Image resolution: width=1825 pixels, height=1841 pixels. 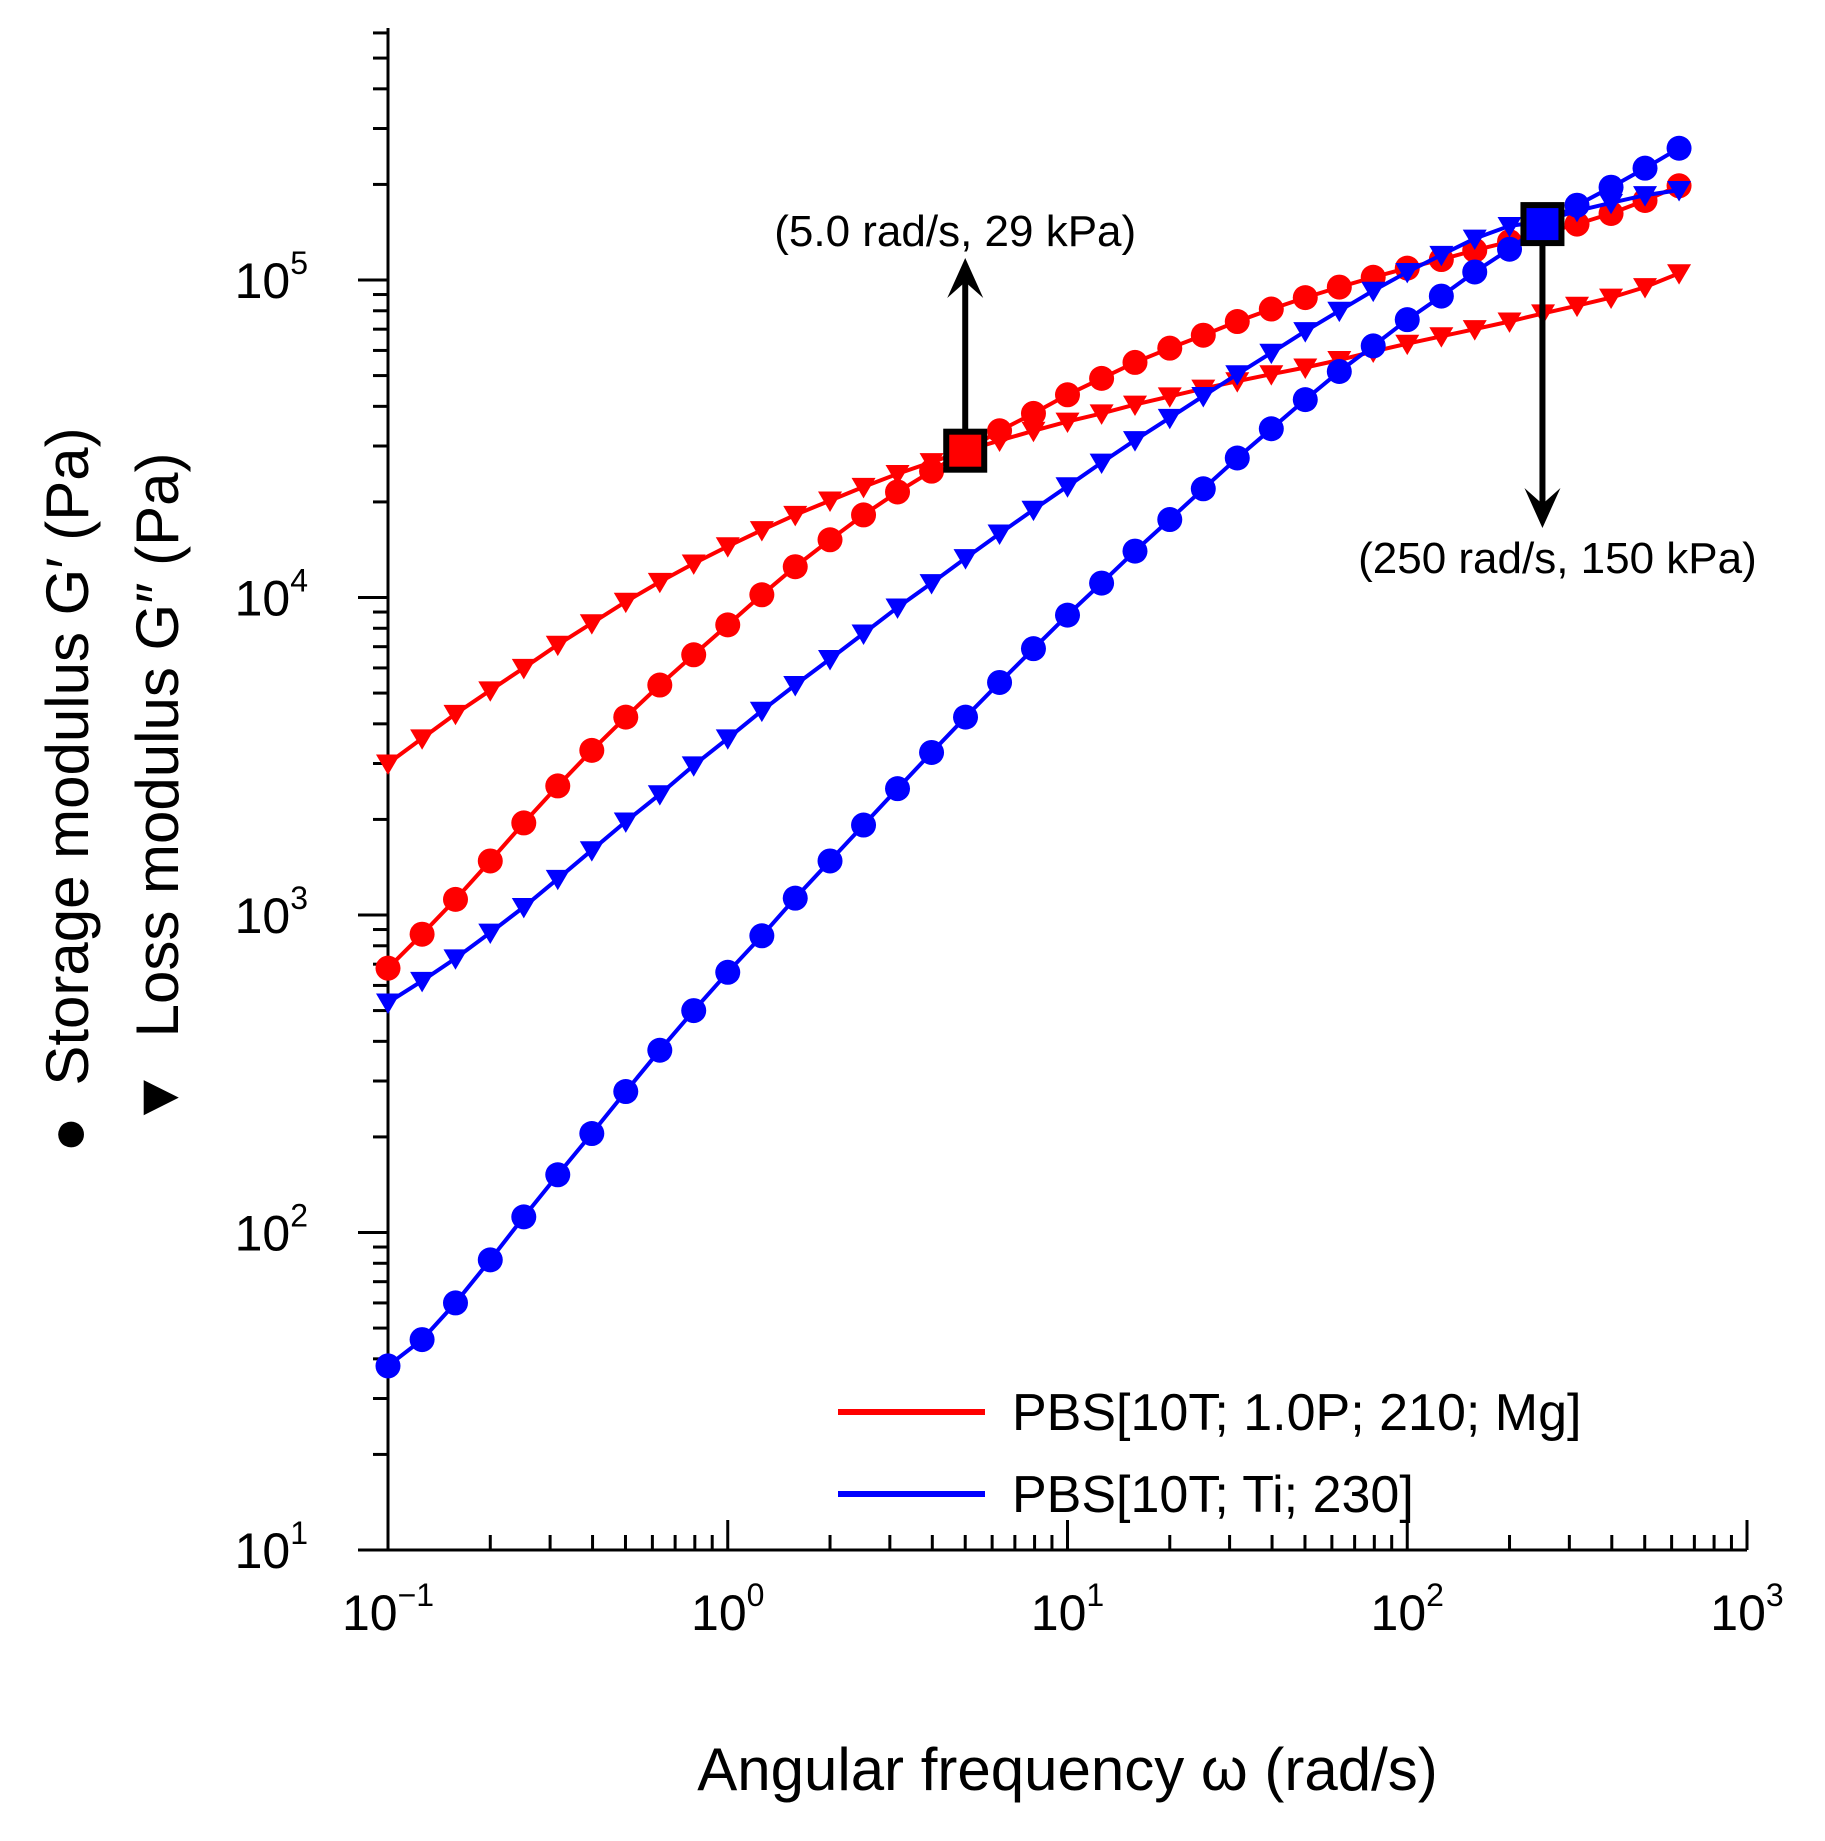 What do you see at coordinates (1067, 1609) in the screenshot?
I see `x-tick-label: 10¹` at bounding box center [1067, 1609].